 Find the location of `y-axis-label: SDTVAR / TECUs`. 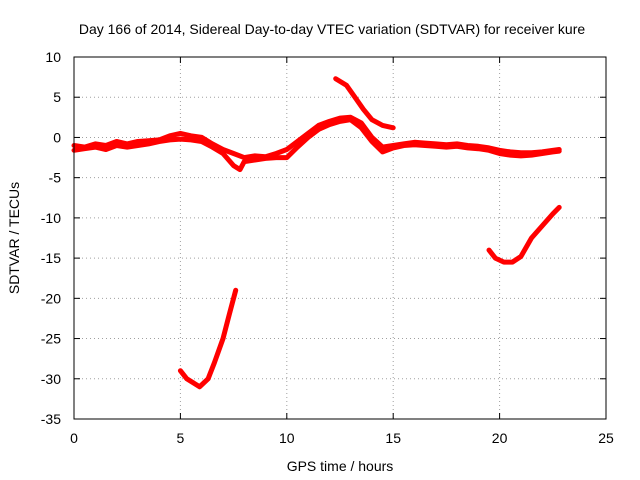

y-axis-label: SDTVAR / TECUs is located at coordinates (14, 238).